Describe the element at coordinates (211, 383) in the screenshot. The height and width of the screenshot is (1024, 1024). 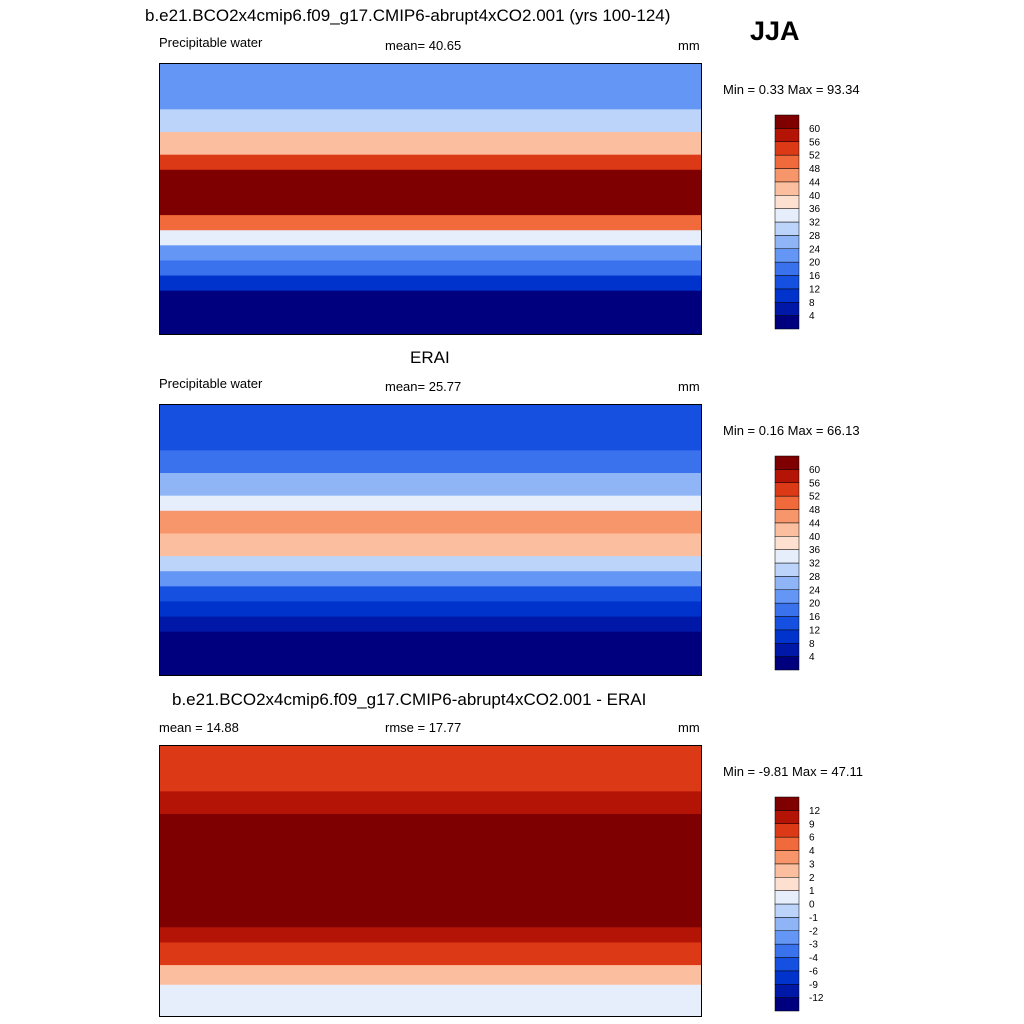
I see `panel2-variable-label: Precipitable water` at that location.